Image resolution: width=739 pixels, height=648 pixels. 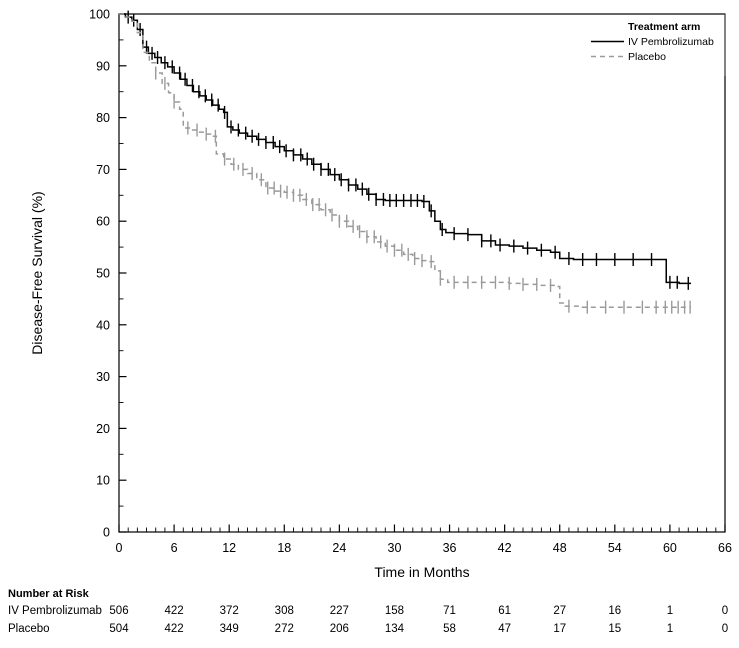 What do you see at coordinates (103, 481) in the screenshot?
I see `y-tick-label: 10` at bounding box center [103, 481].